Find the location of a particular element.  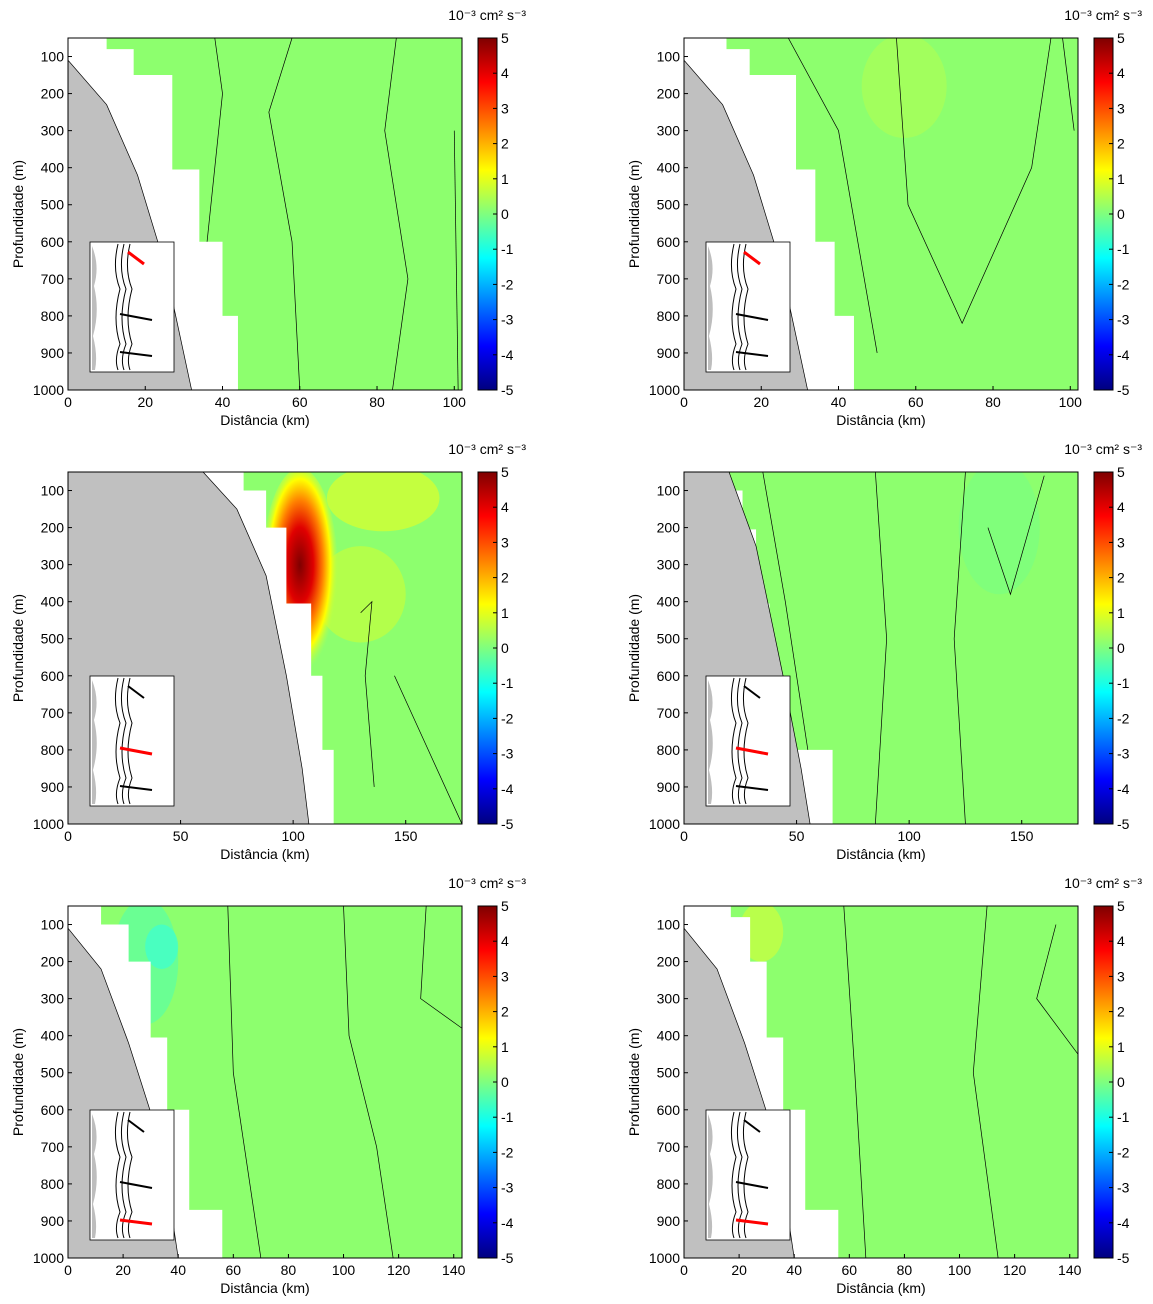

colorbar-tick-label: 0 is located at coordinates (1121, 1082).